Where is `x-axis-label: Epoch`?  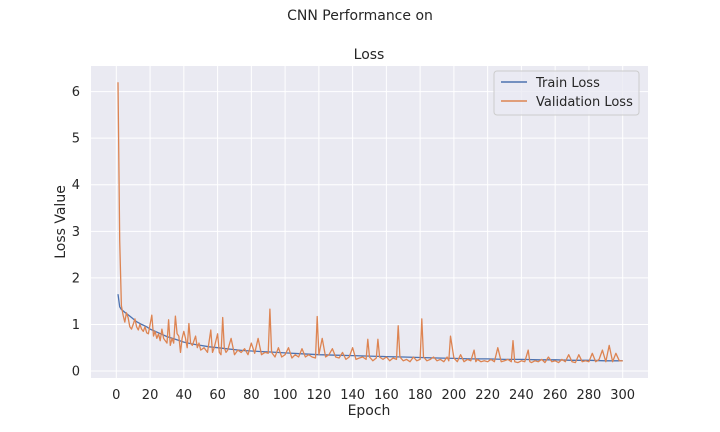
x-axis-label: Epoch is located at coordinates (369, 411).